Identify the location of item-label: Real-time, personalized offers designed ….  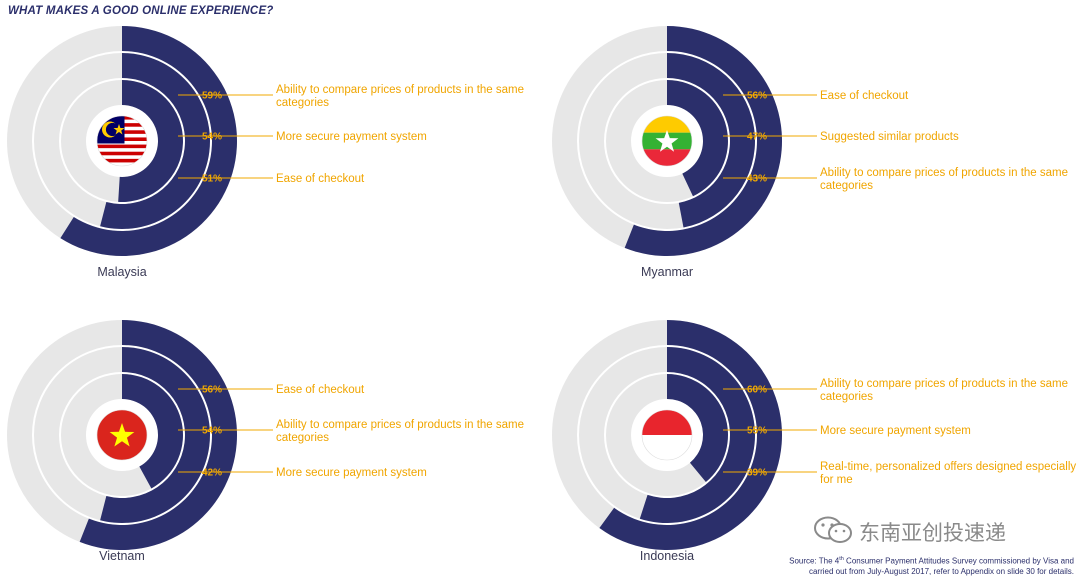
(948, 473).